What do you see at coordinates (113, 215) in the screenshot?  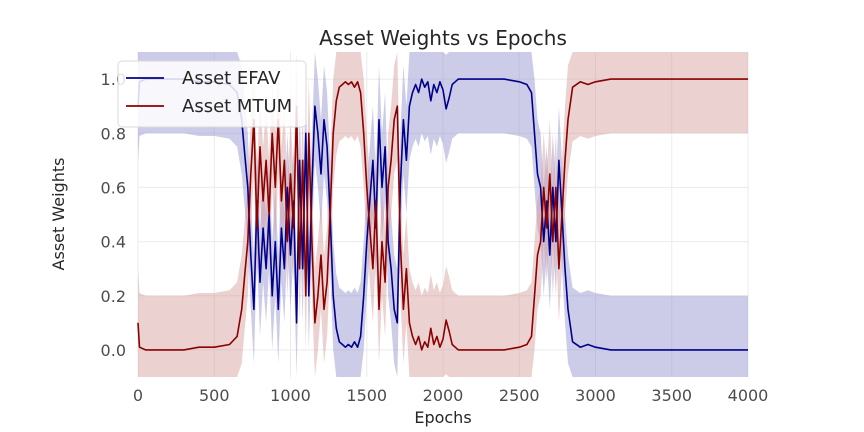 I see `y-tick-labels: 0.00.20.40.60.81.0` at bounding box center [113, 215].